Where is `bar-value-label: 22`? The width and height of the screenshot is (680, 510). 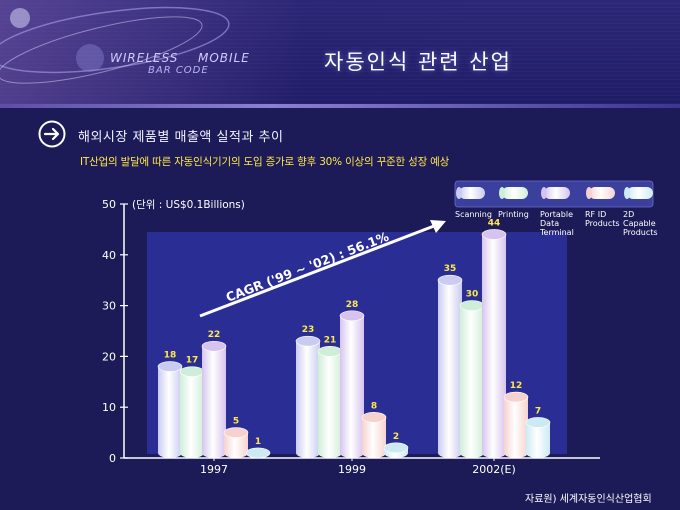
bar-value-label: 22 is located at coordinates (214, 335).